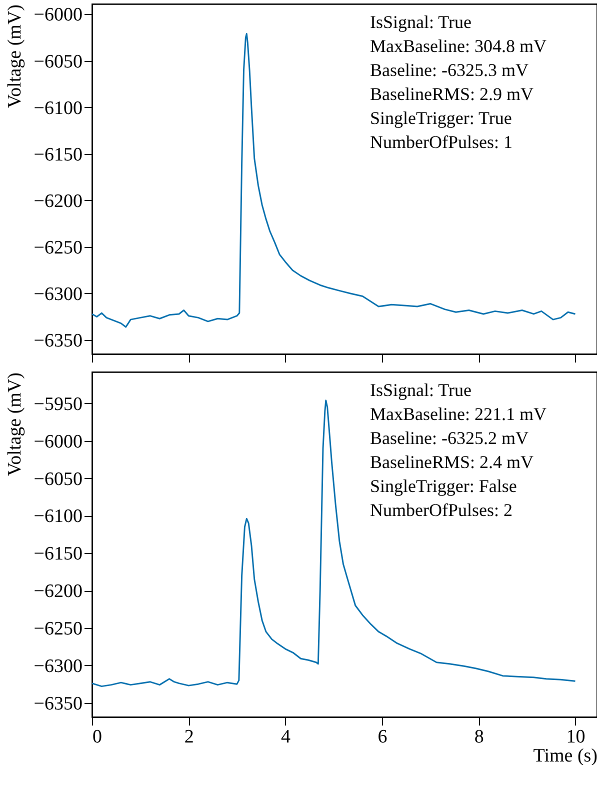 The image size is (610, 787). Describe the element at coordinates (479, 737) in the screenshot. I see `x-tick-label: 8` at that location.